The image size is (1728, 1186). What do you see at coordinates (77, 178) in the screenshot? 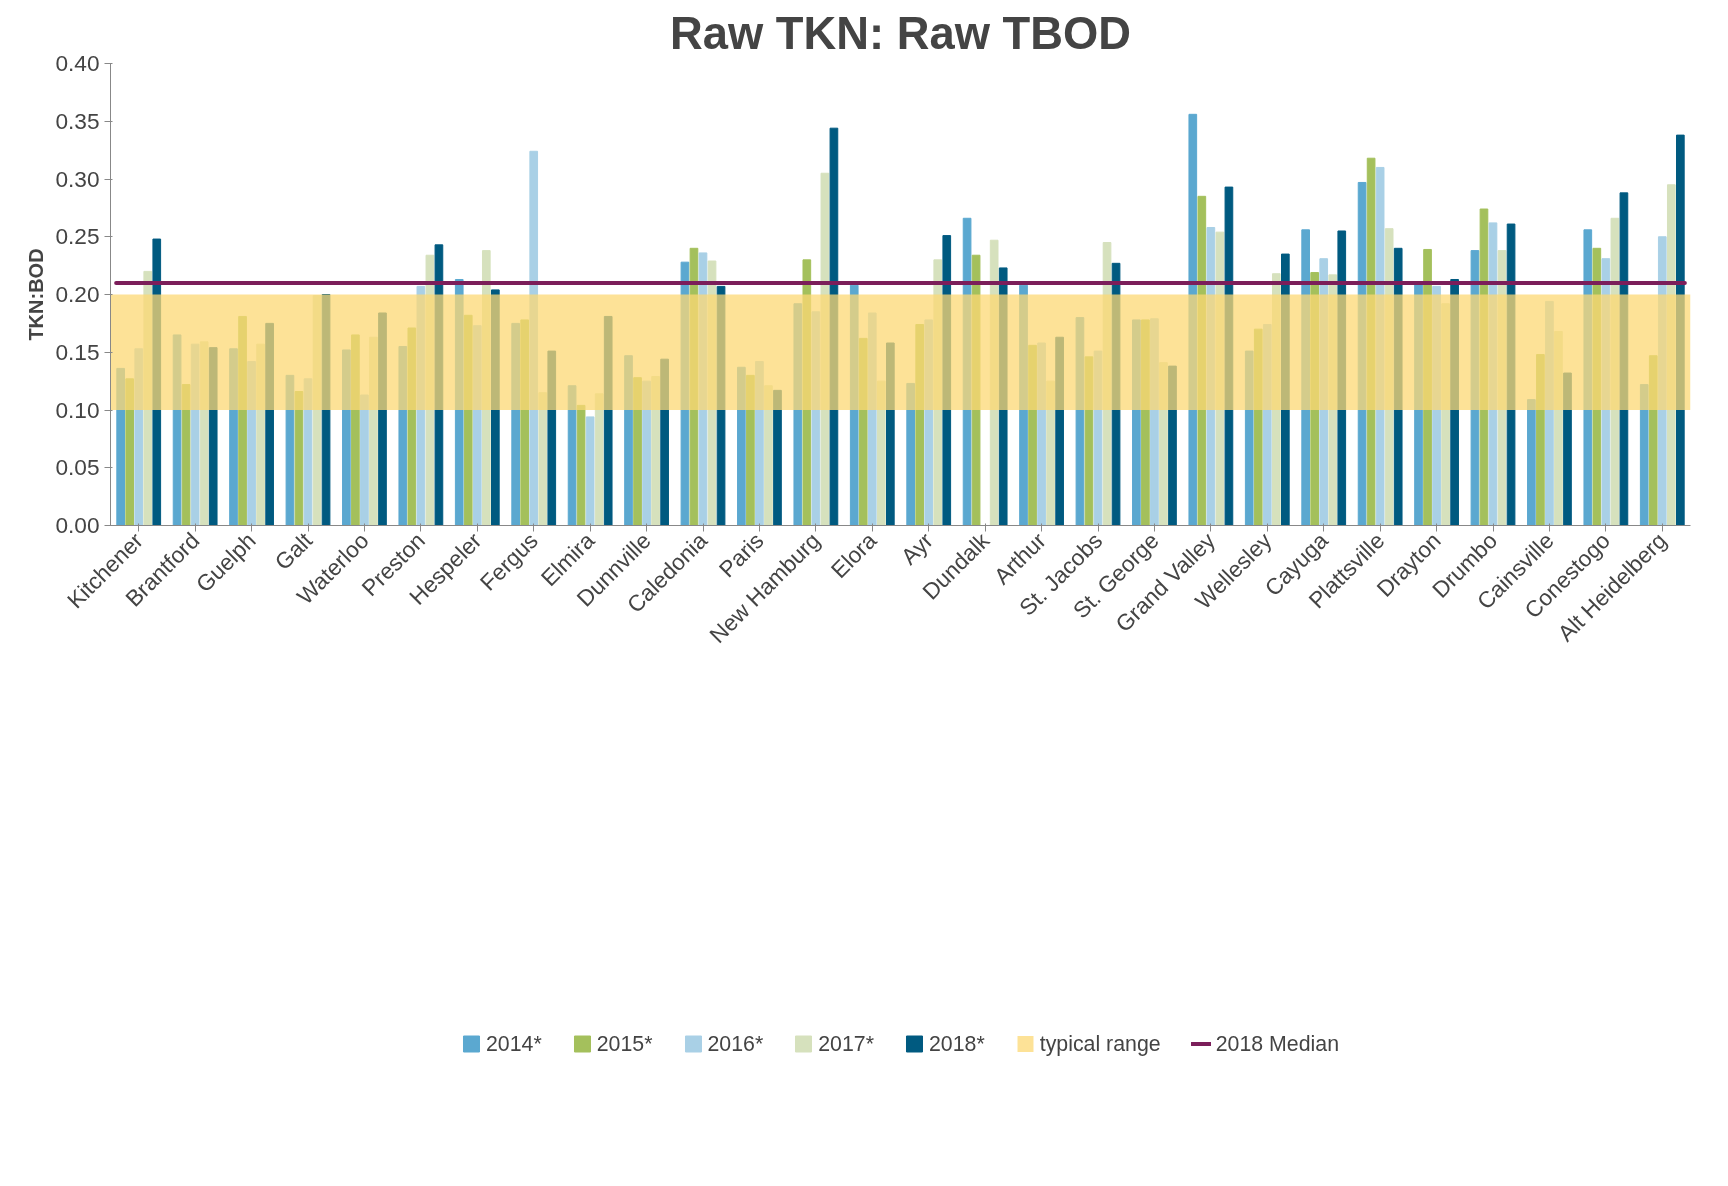
I see `y-tick-label: 0.30` at bounding box center [77, 178].